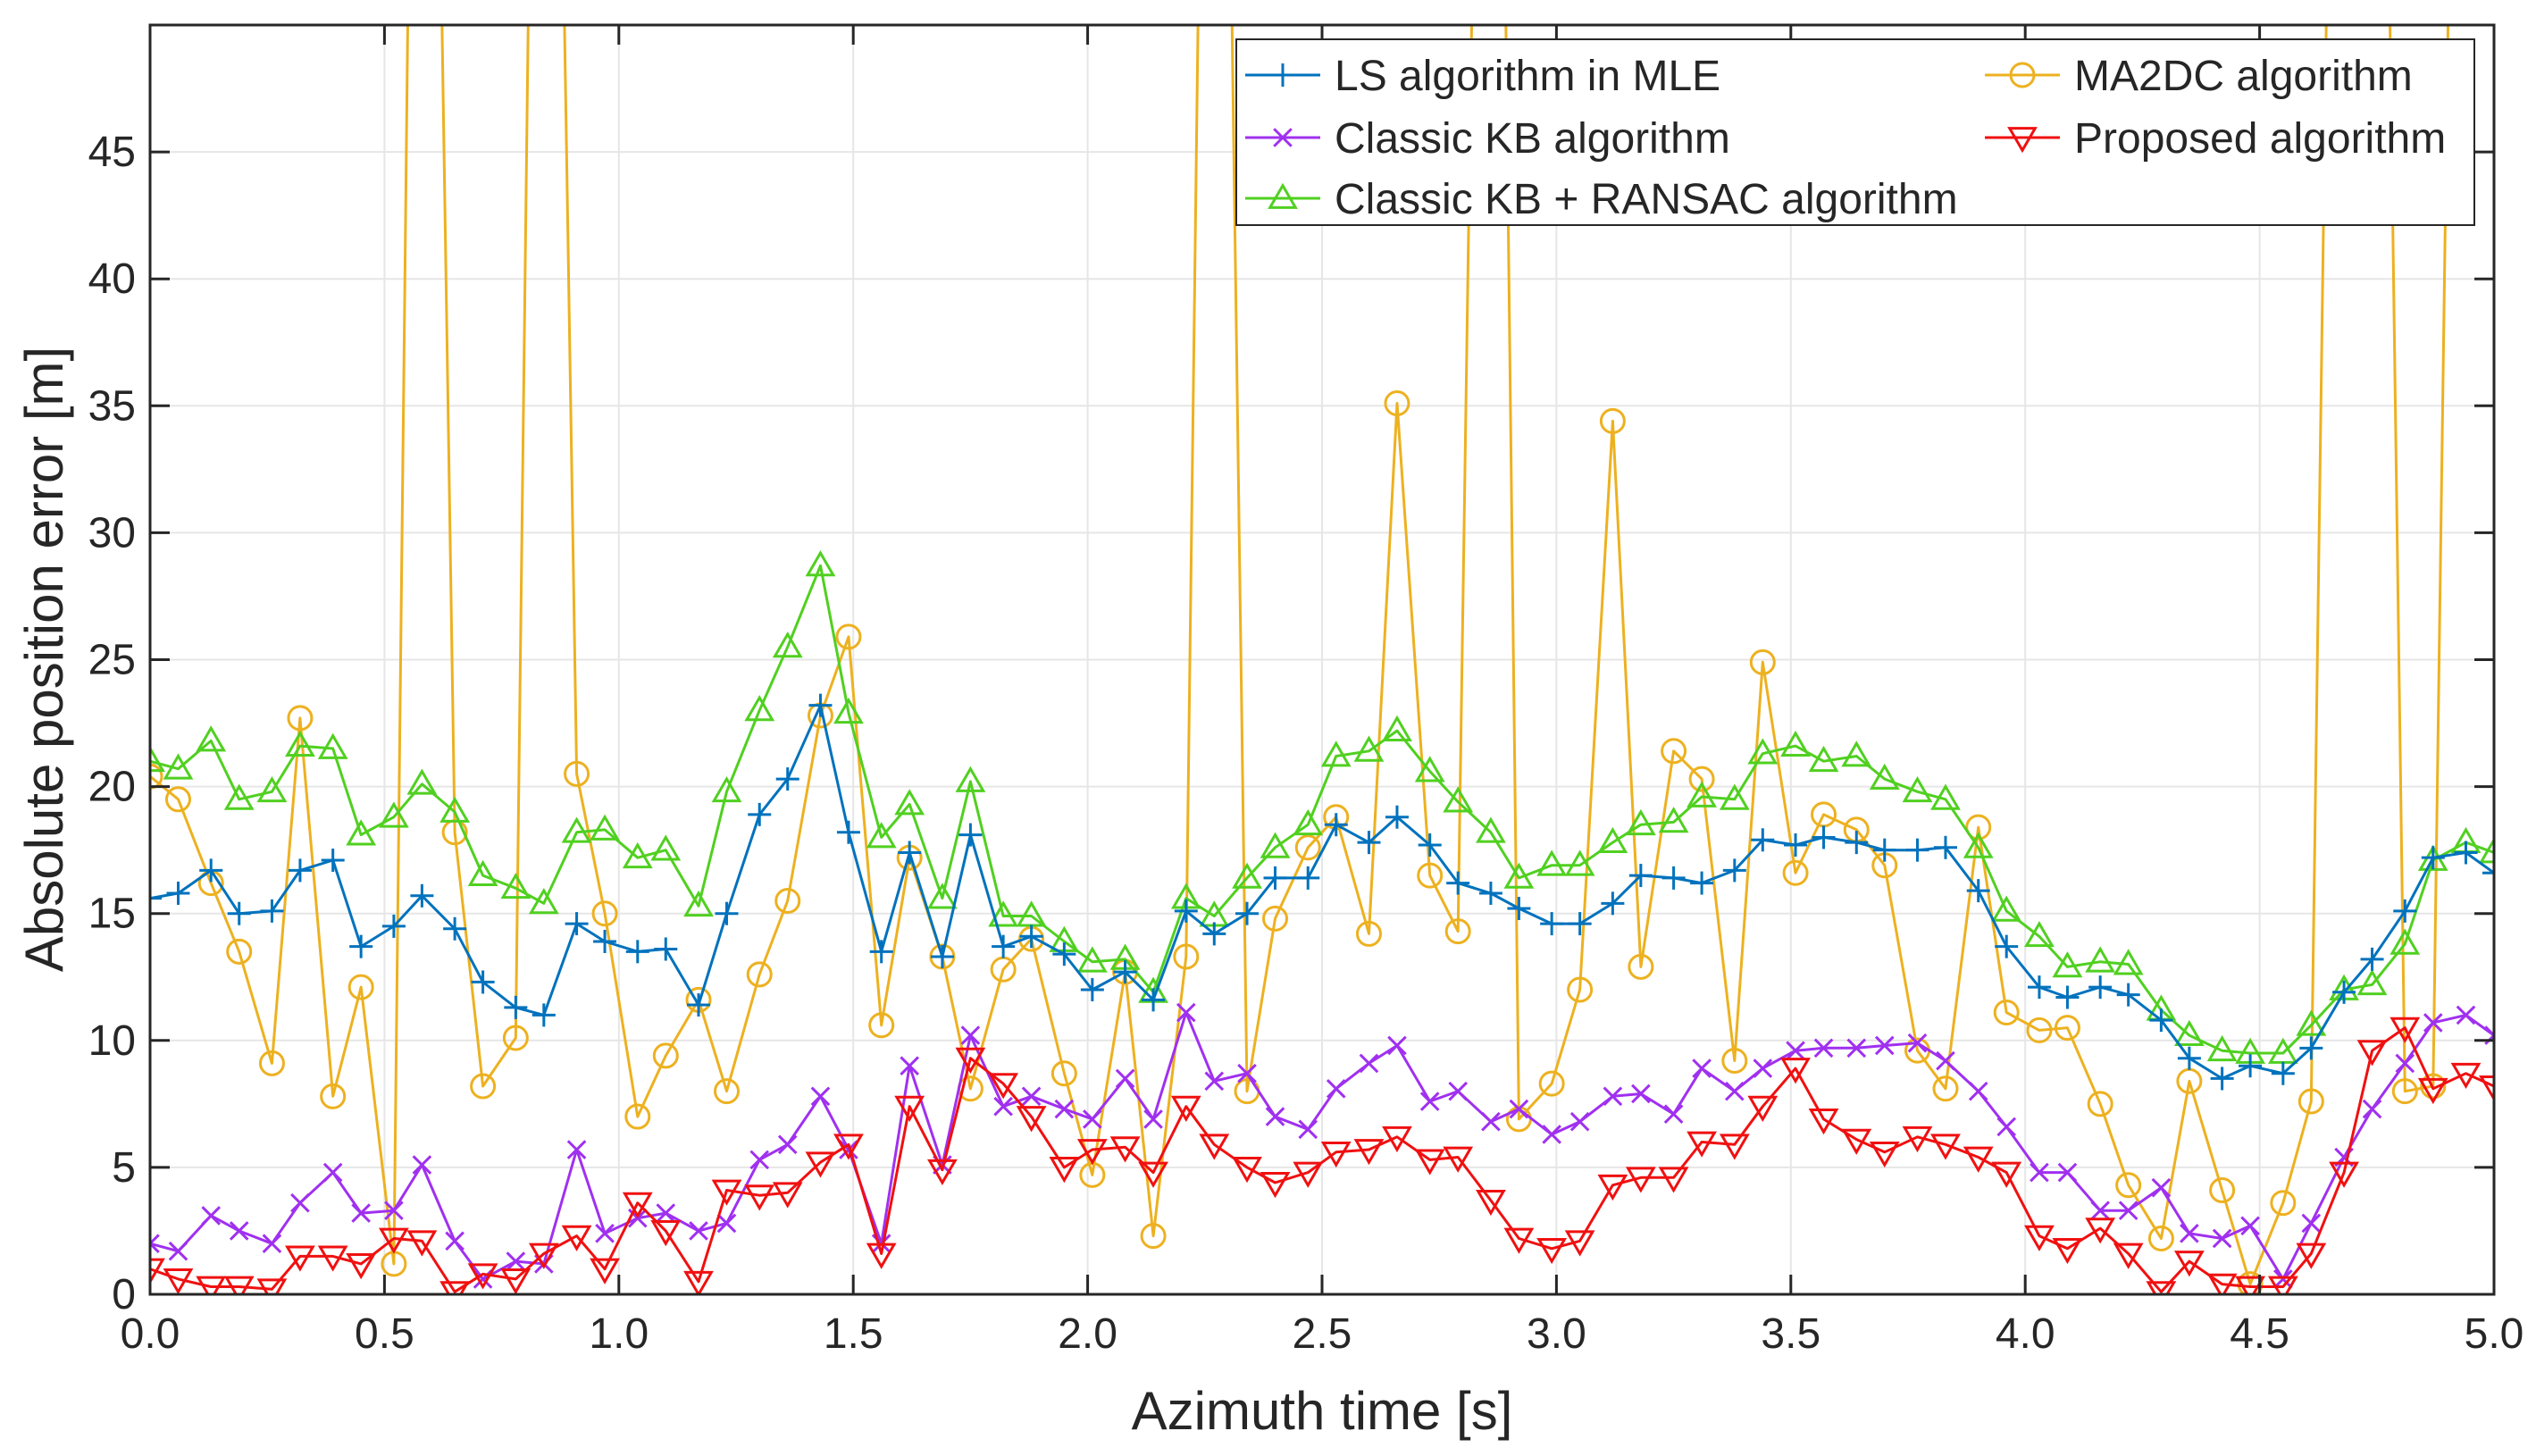 This screenshot has width=2536, height=1456. Describe the element at coordinates (2243, 76) in the screenshot. I see `legend-label: MA2DC algorithm` at that location.